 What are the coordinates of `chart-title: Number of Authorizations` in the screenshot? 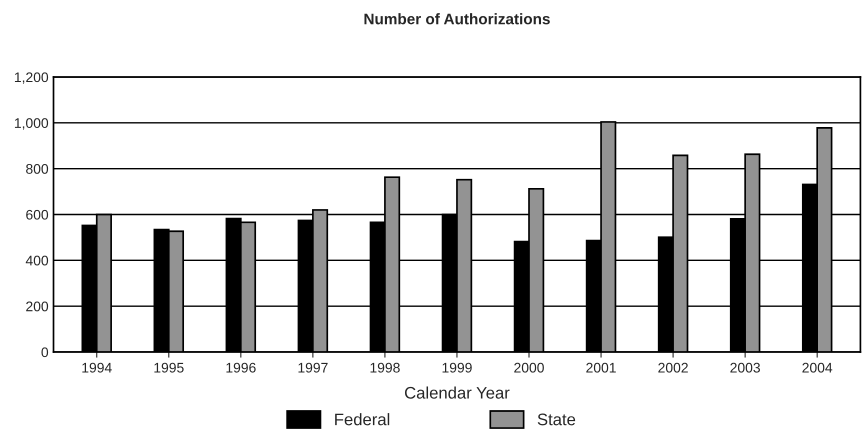 It's located at (457, 18).